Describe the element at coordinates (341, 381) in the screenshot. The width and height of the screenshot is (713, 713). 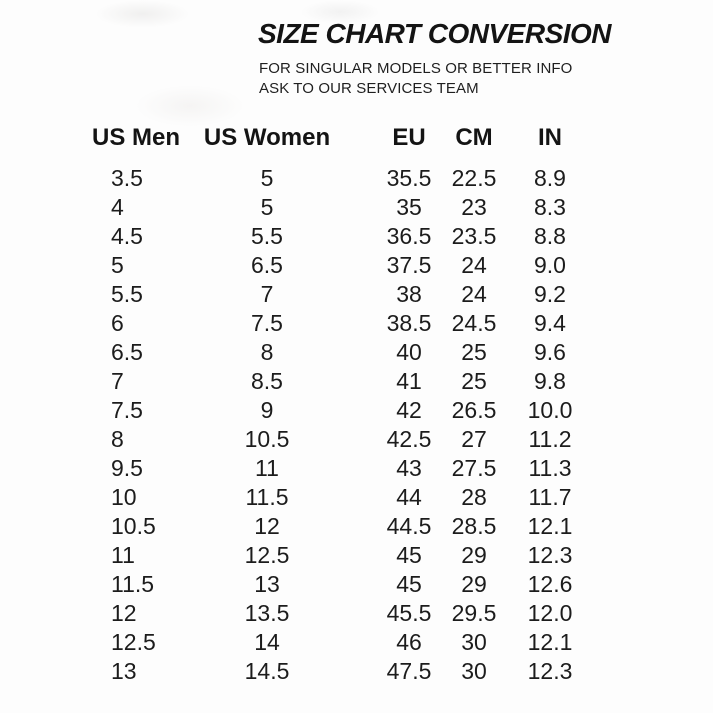
I see `table-row: 7 8.5 41 25 9.8` at that location.